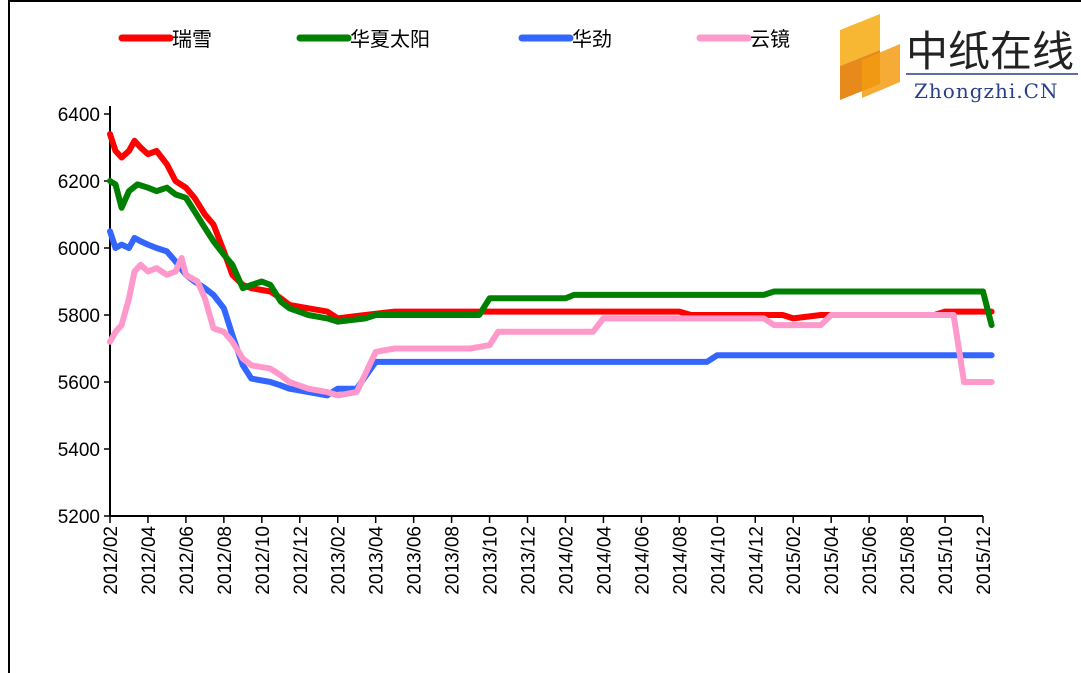  Describe the element at coordinates (225, 560) in the screenshot. I see `x-tick-label: 2012/08` at that location.